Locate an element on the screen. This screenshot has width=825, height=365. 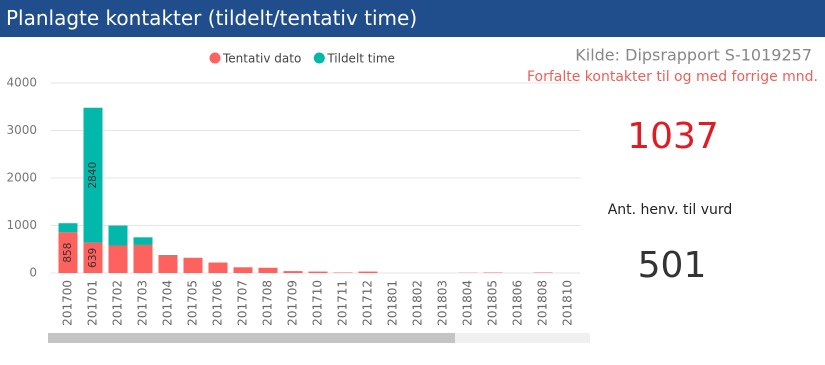
data-label: 858 is located at coordinates (68, 253).